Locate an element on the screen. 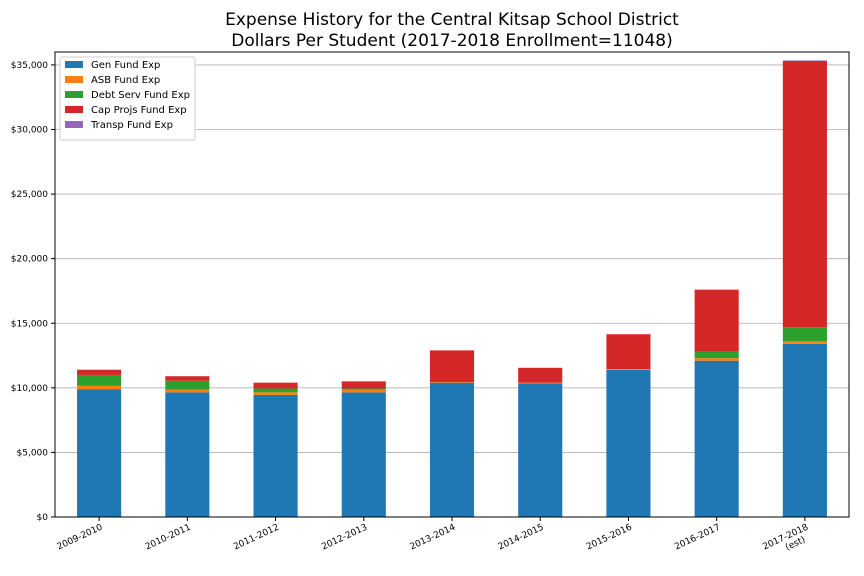 The width and height of the screenshot is (864, 576). x-tick-label: 2016-2017 is located at coordinates (697, 538).